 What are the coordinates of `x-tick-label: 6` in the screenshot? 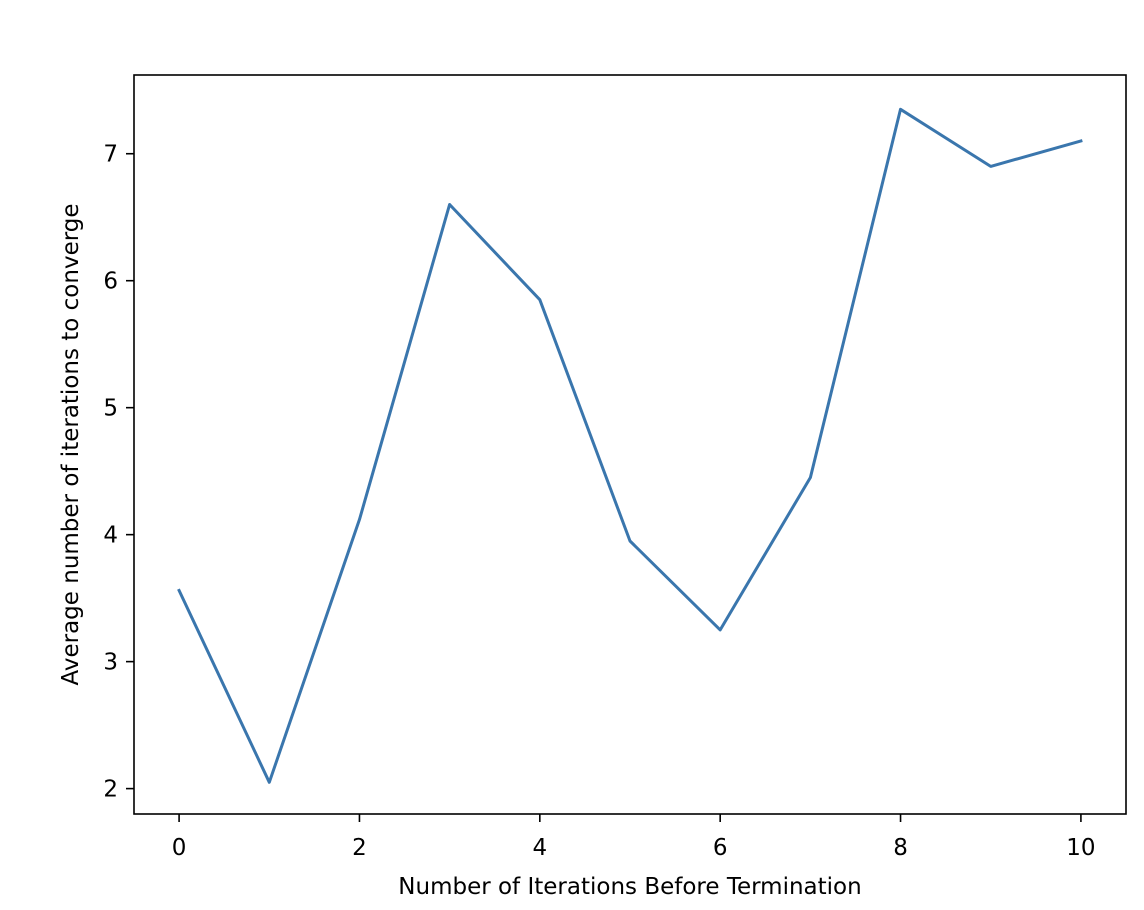 It's located at (720, 848).